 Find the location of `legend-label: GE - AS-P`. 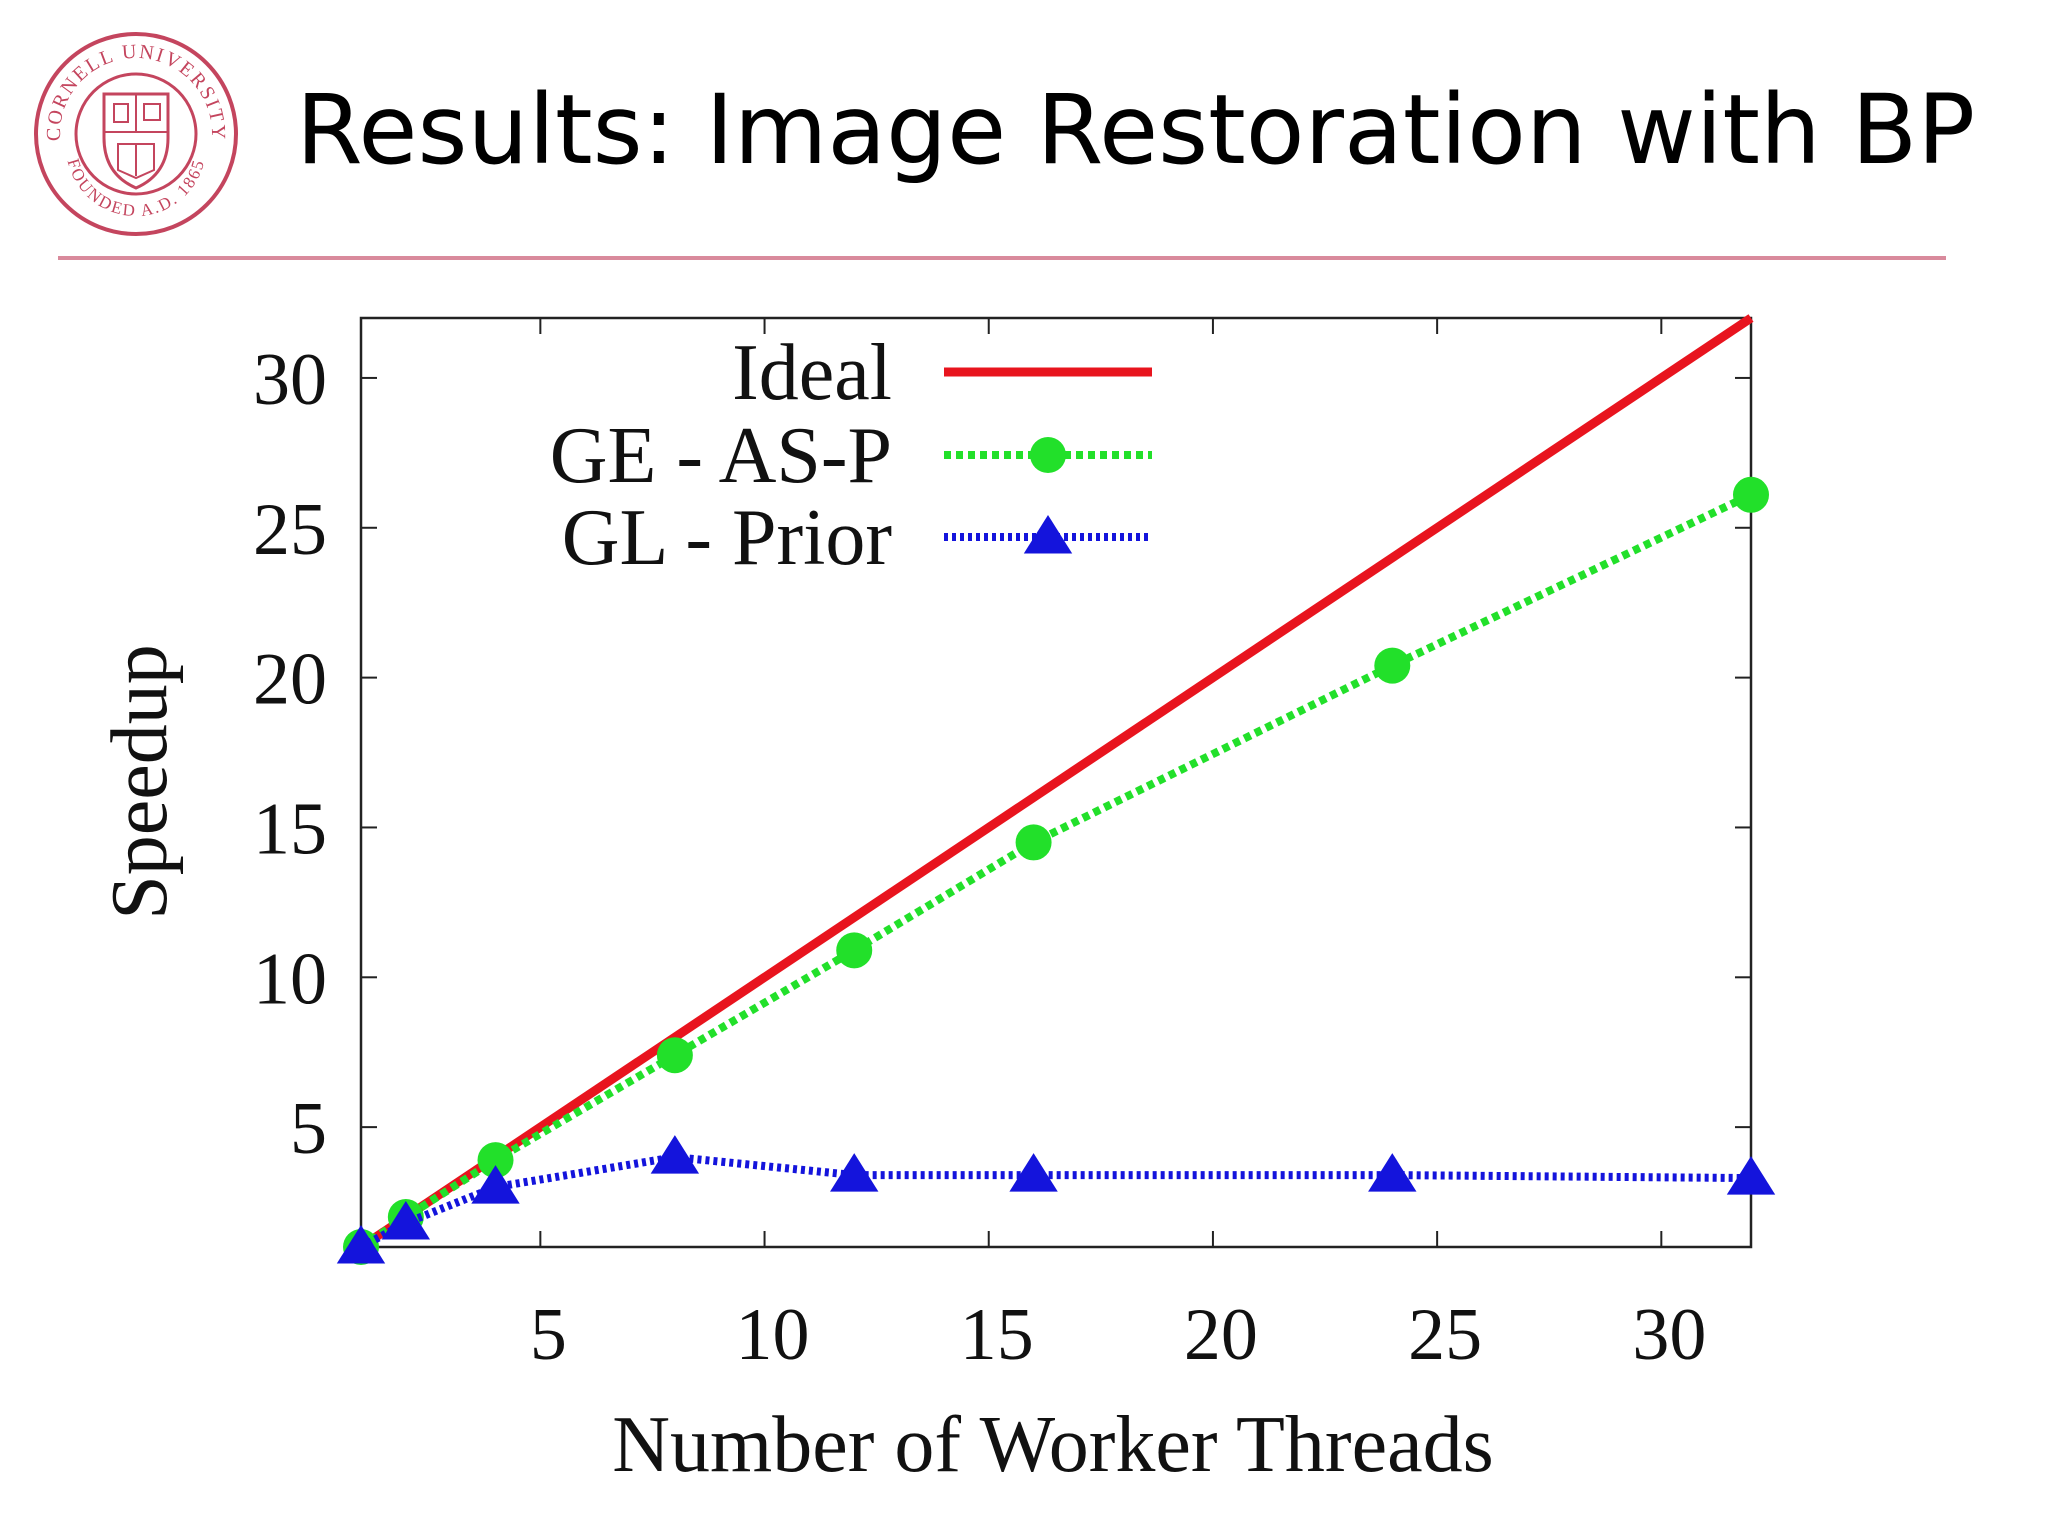

legend-label: GE - AS-P is located at coordinates (721, 456).